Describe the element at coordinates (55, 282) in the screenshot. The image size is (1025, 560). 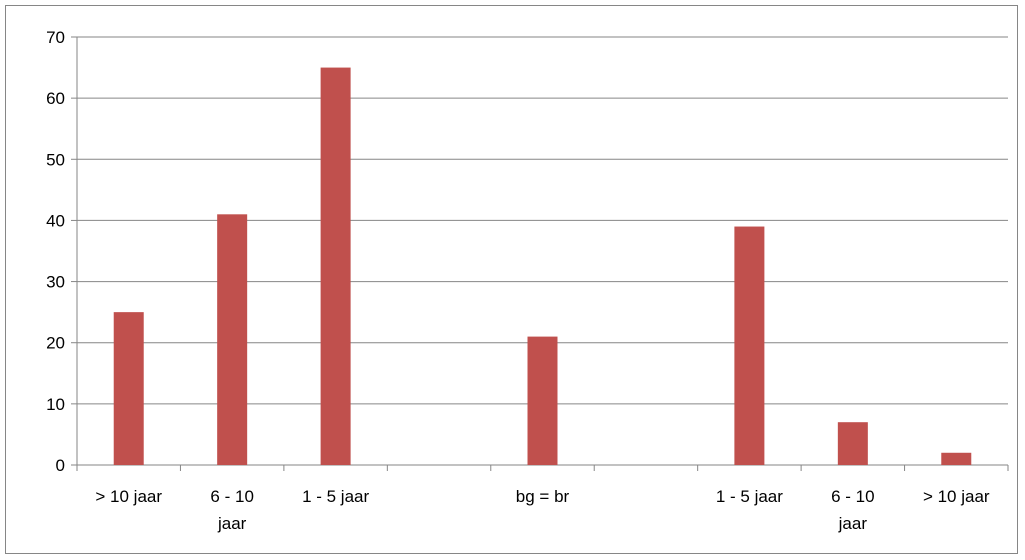
I see `y-tick-label: 30` at that location.